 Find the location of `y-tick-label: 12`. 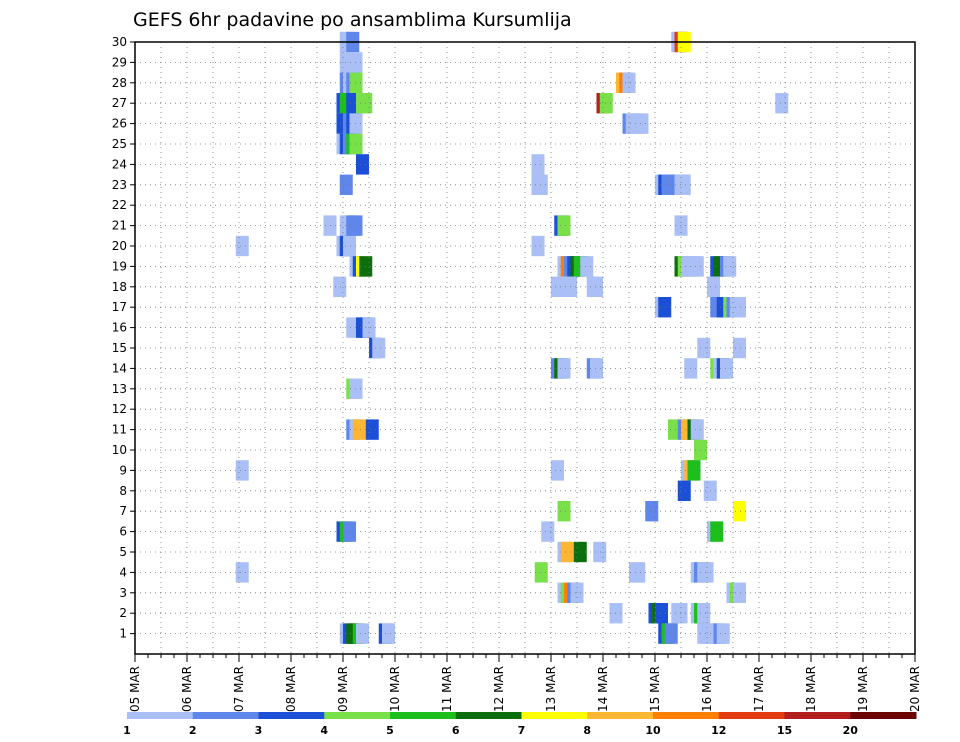

y-tick-label: 12 is located at coordinates (119, 409).